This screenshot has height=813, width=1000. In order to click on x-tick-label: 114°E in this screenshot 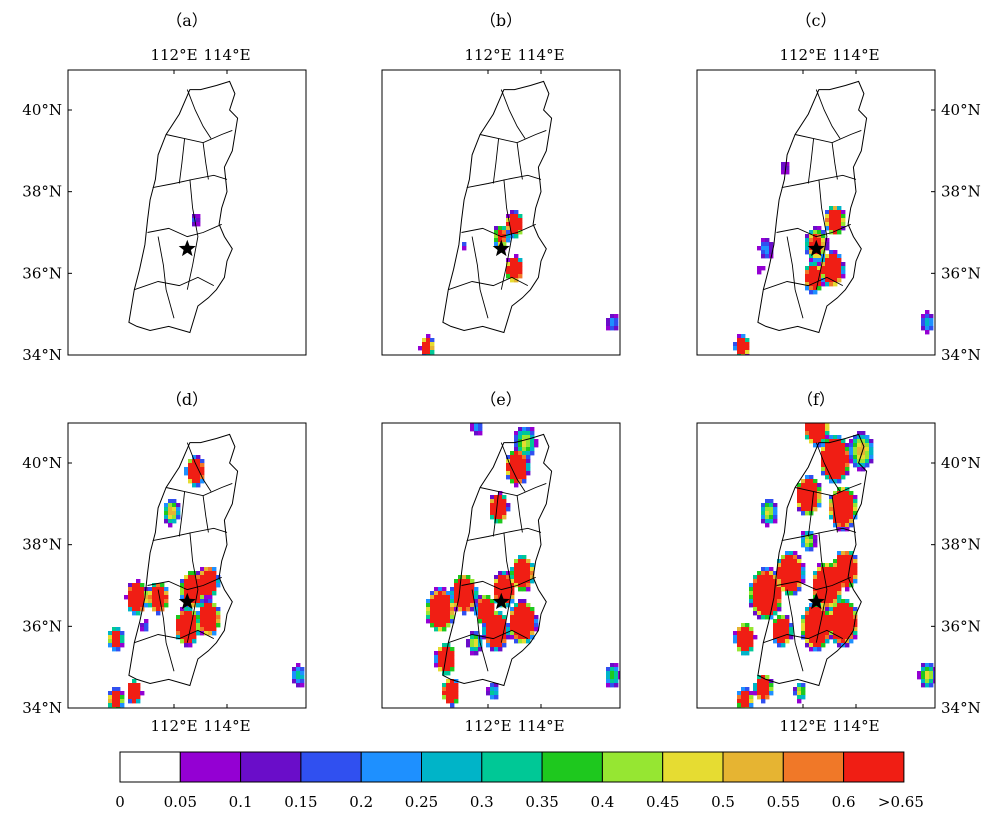, I will do `click(226, 55)`.